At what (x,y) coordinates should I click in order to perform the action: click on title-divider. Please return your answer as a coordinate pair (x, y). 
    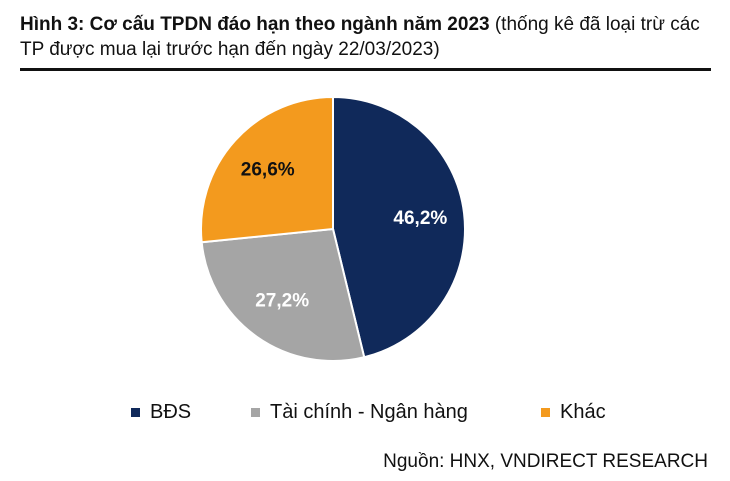
    Looking at the image, I should click on (365, 69).